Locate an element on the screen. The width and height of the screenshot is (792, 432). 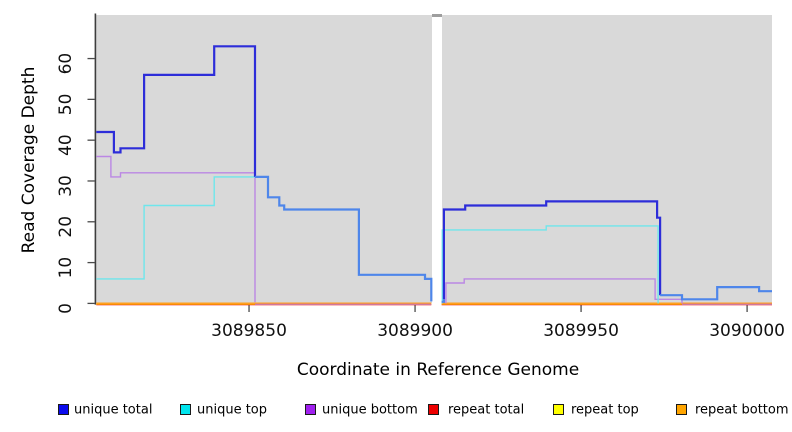
y-tick-label: 0 is located at coordinates (66, 308).